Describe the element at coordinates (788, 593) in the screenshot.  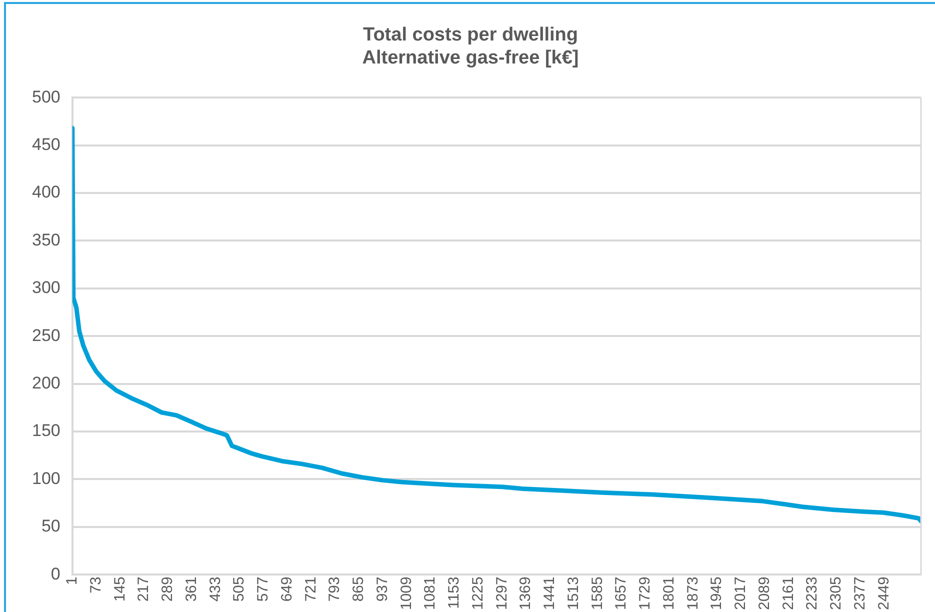
I see `x-tick-label: 2161` at that location.